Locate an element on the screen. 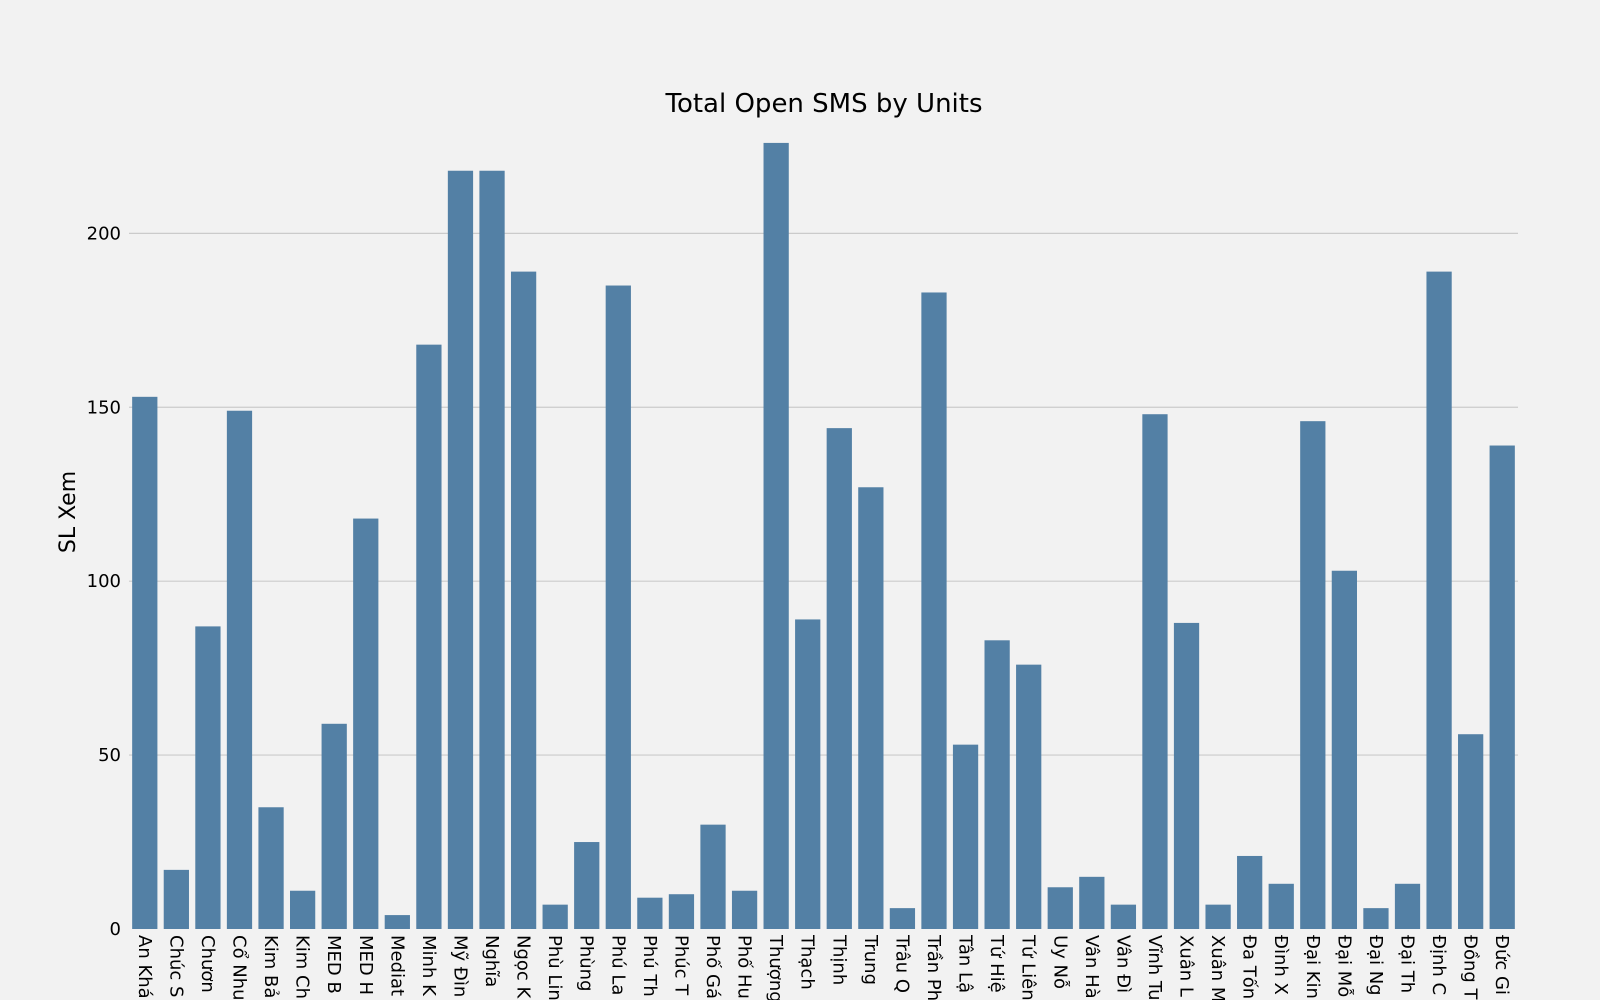  x-tick-label: Vĩnh Tu is located at coordinates (1154, 967).